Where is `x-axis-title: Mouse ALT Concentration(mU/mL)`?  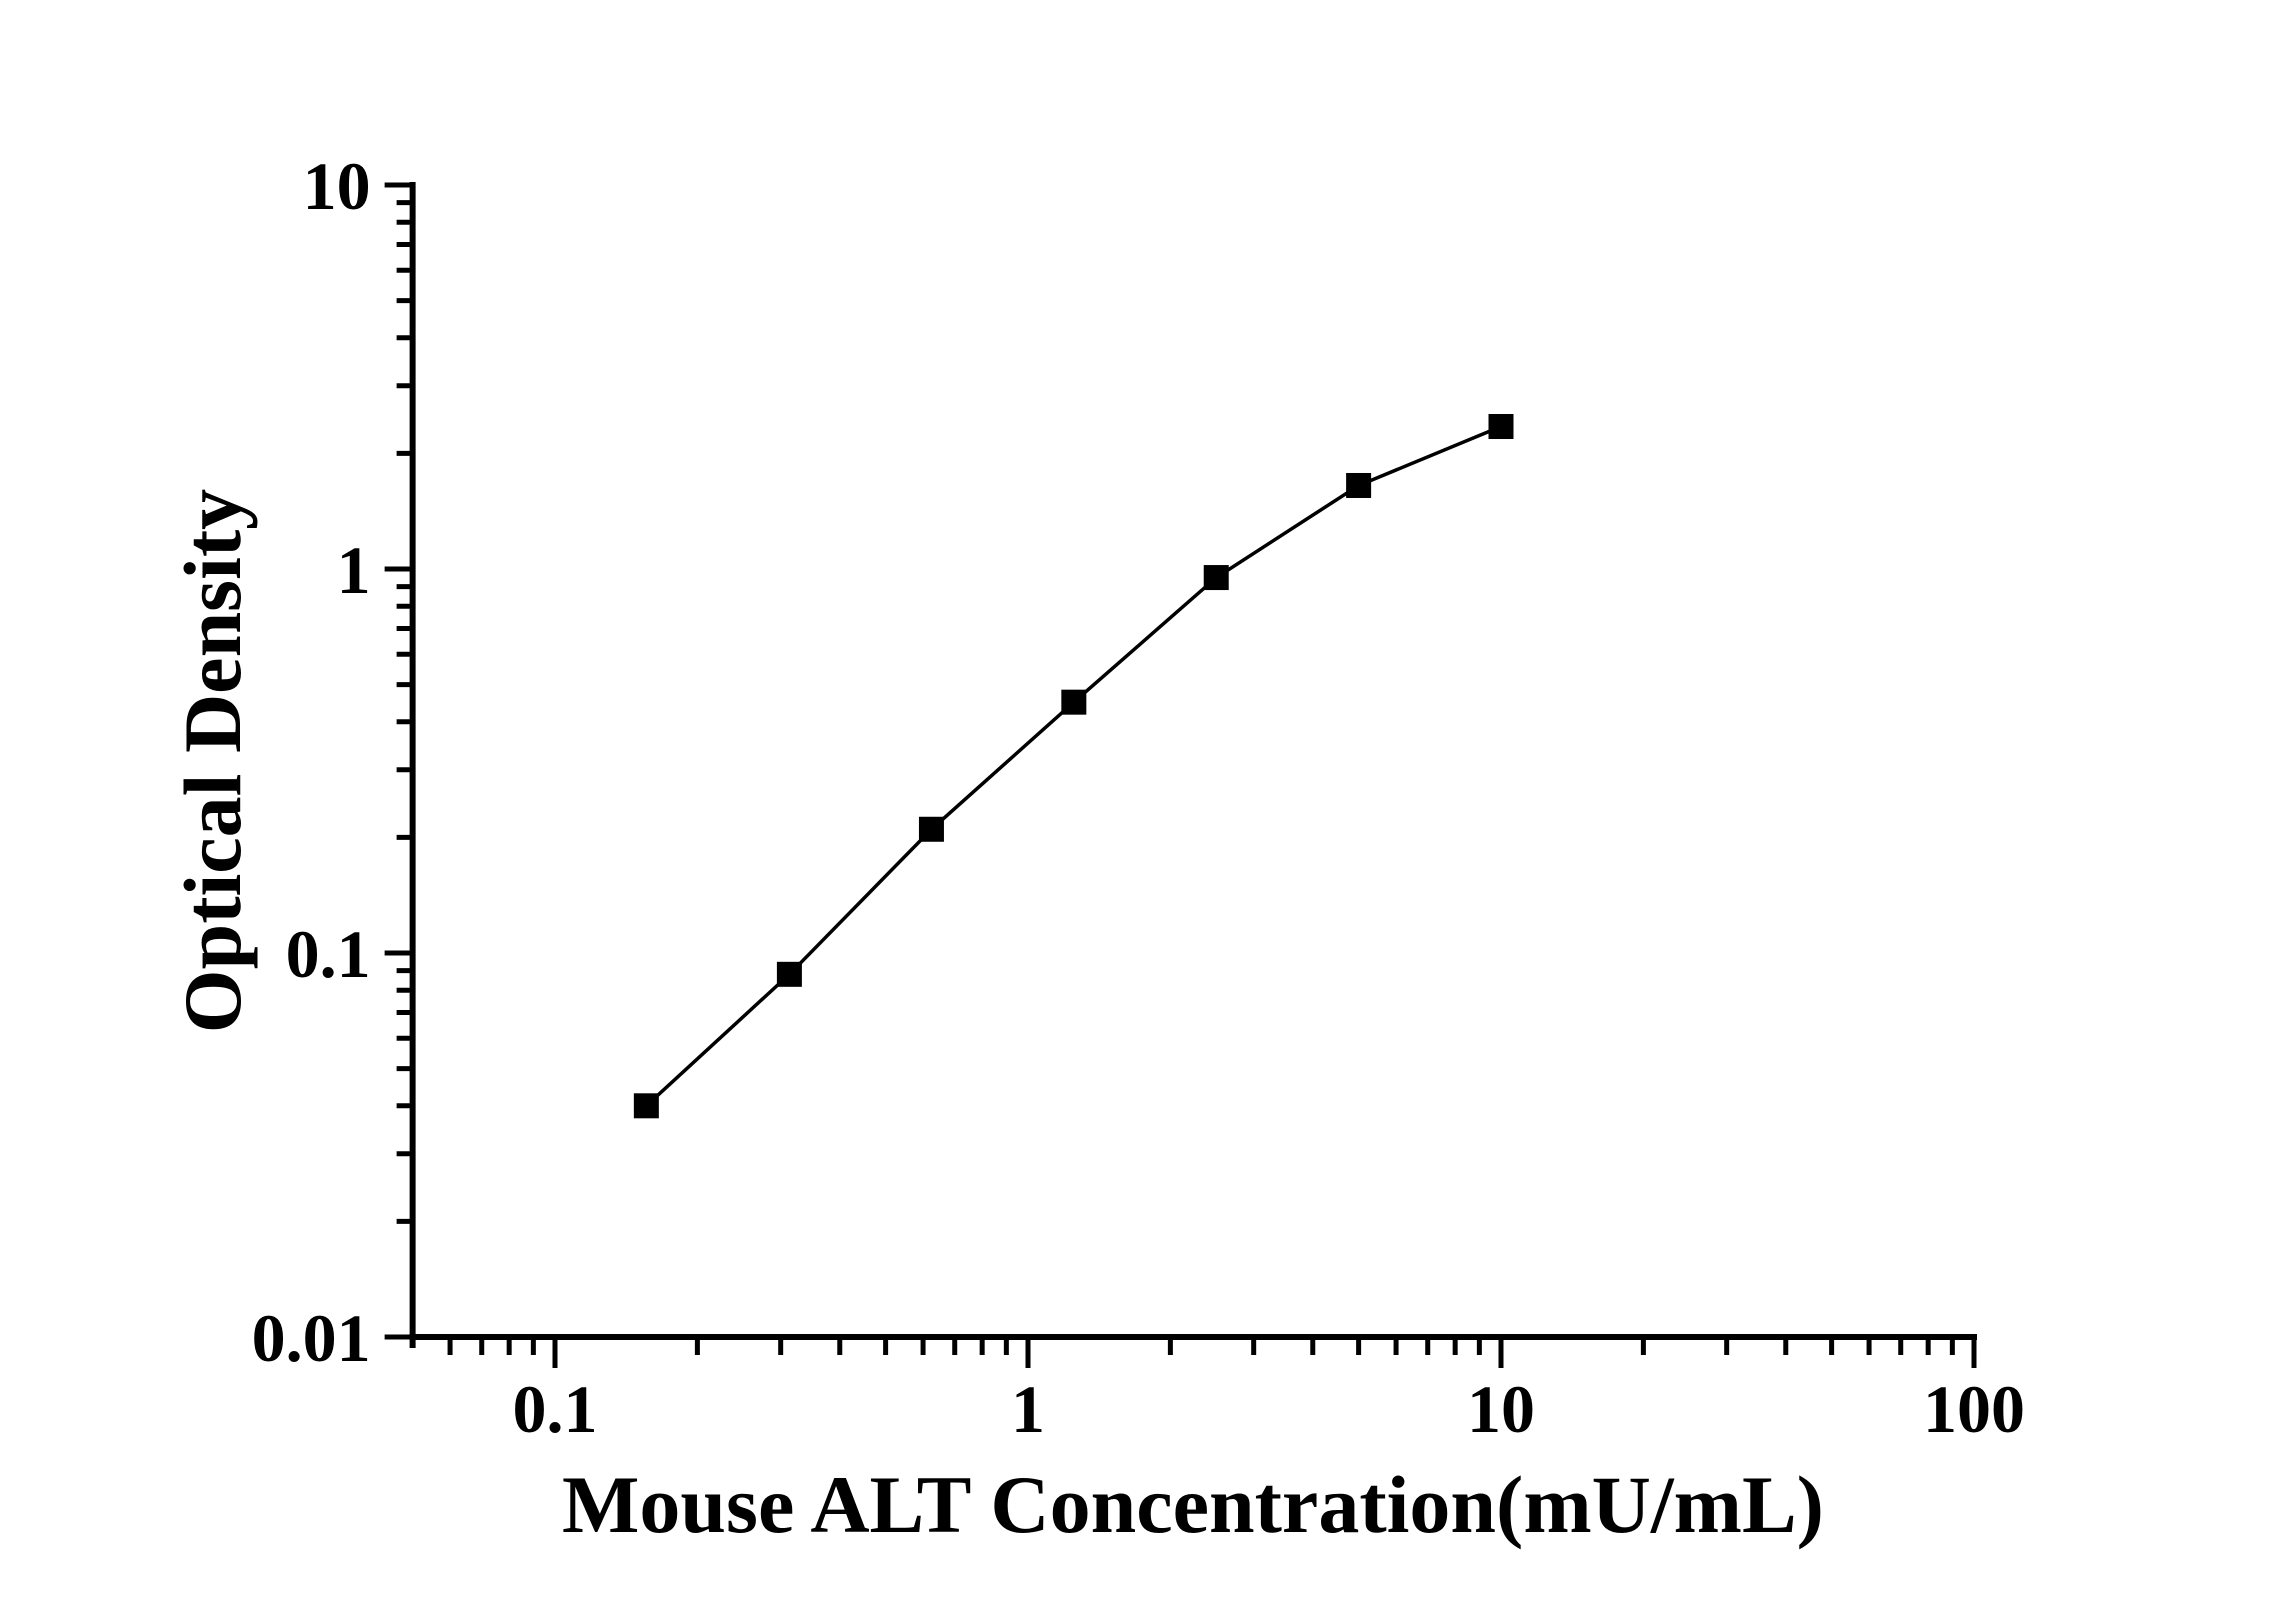 x-axis-title: Mouse ALT Concentration(mU/mL) is located at coordinates (1193, 1504).